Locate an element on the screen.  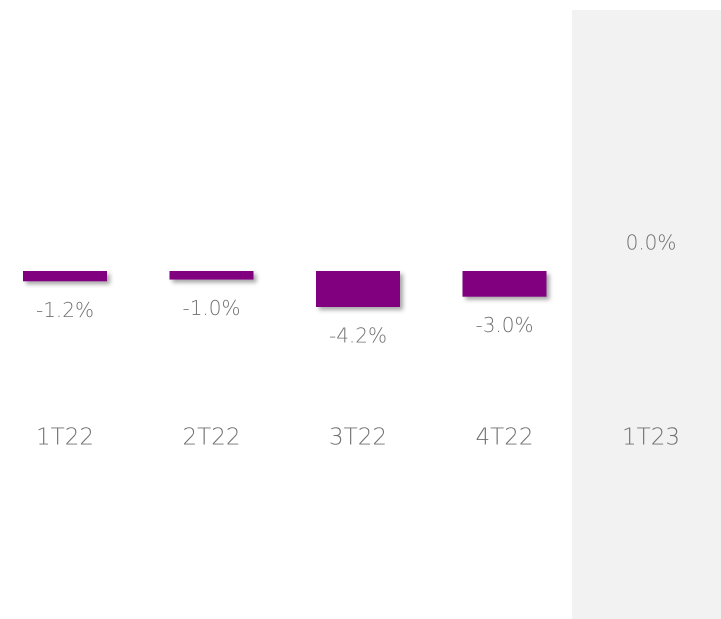
value-label: 0.0% is located at coordinates (651, 243).